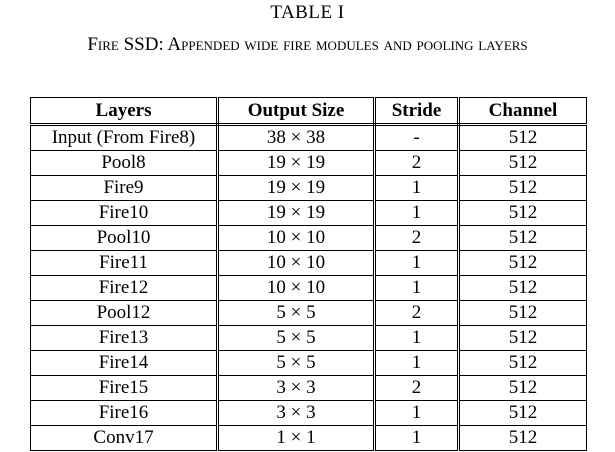  Describe the element at coordinates (124, 137) in the screenshot. I see `cell-layer: Input (From Fire8)` at that location.